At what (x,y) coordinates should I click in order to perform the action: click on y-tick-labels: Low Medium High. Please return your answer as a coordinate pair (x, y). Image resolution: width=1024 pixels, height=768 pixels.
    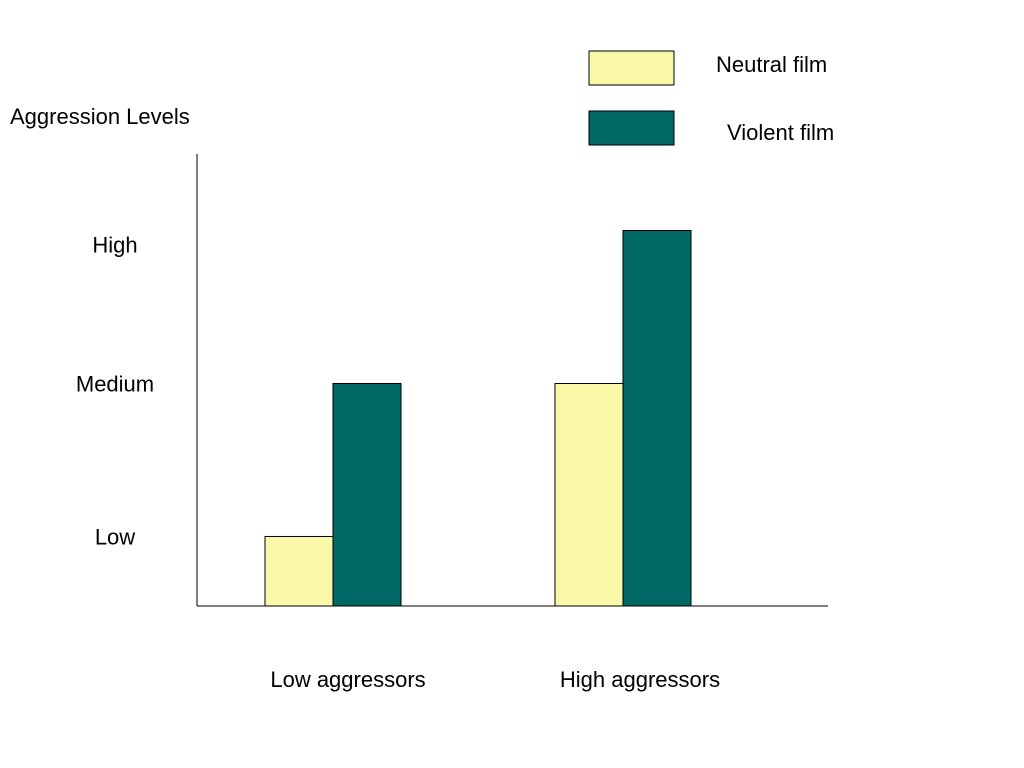
    Looking at the image, I should click on (115, 390).